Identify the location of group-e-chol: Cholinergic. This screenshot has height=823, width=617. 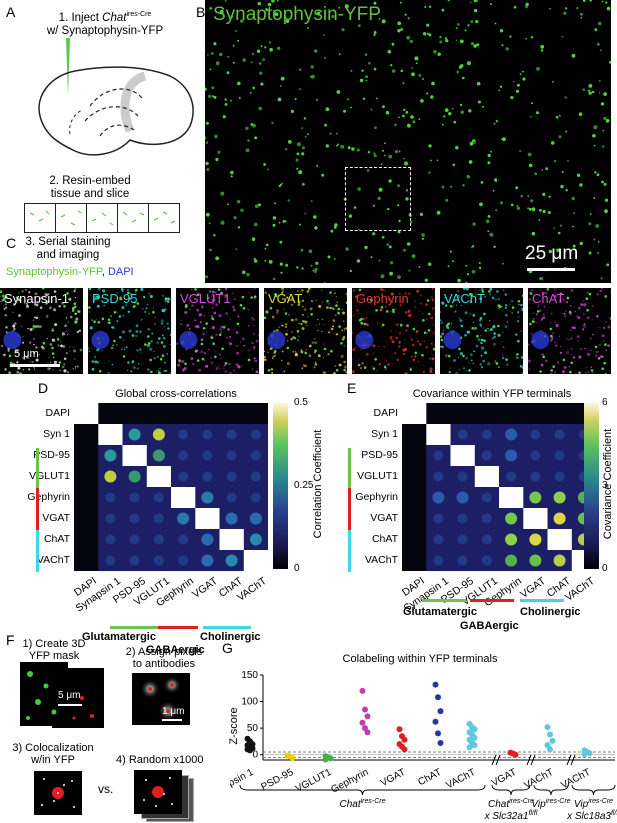
(550, 612).